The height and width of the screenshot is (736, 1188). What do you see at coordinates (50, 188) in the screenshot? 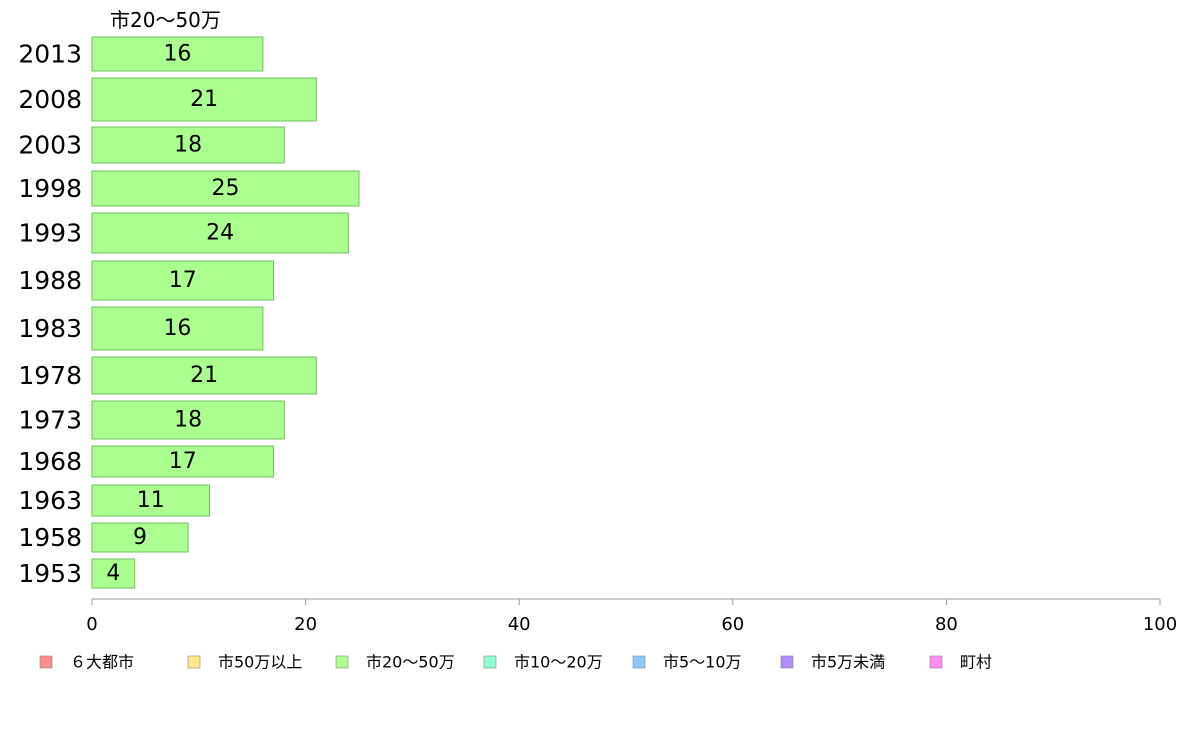
I see `y-tick-label: 1998` at bounding box center [50, 188].